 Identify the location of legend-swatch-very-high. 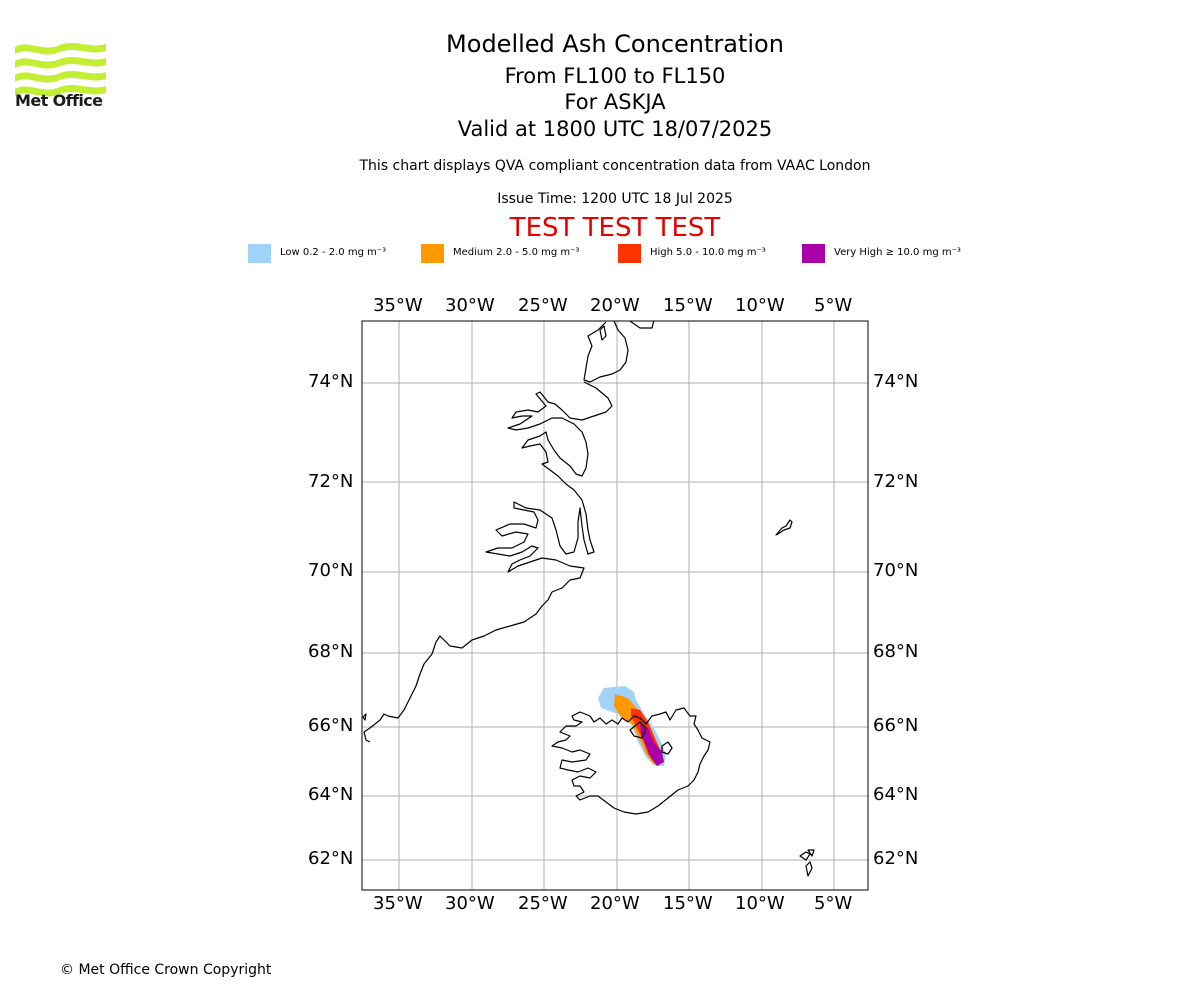
(813, 253).